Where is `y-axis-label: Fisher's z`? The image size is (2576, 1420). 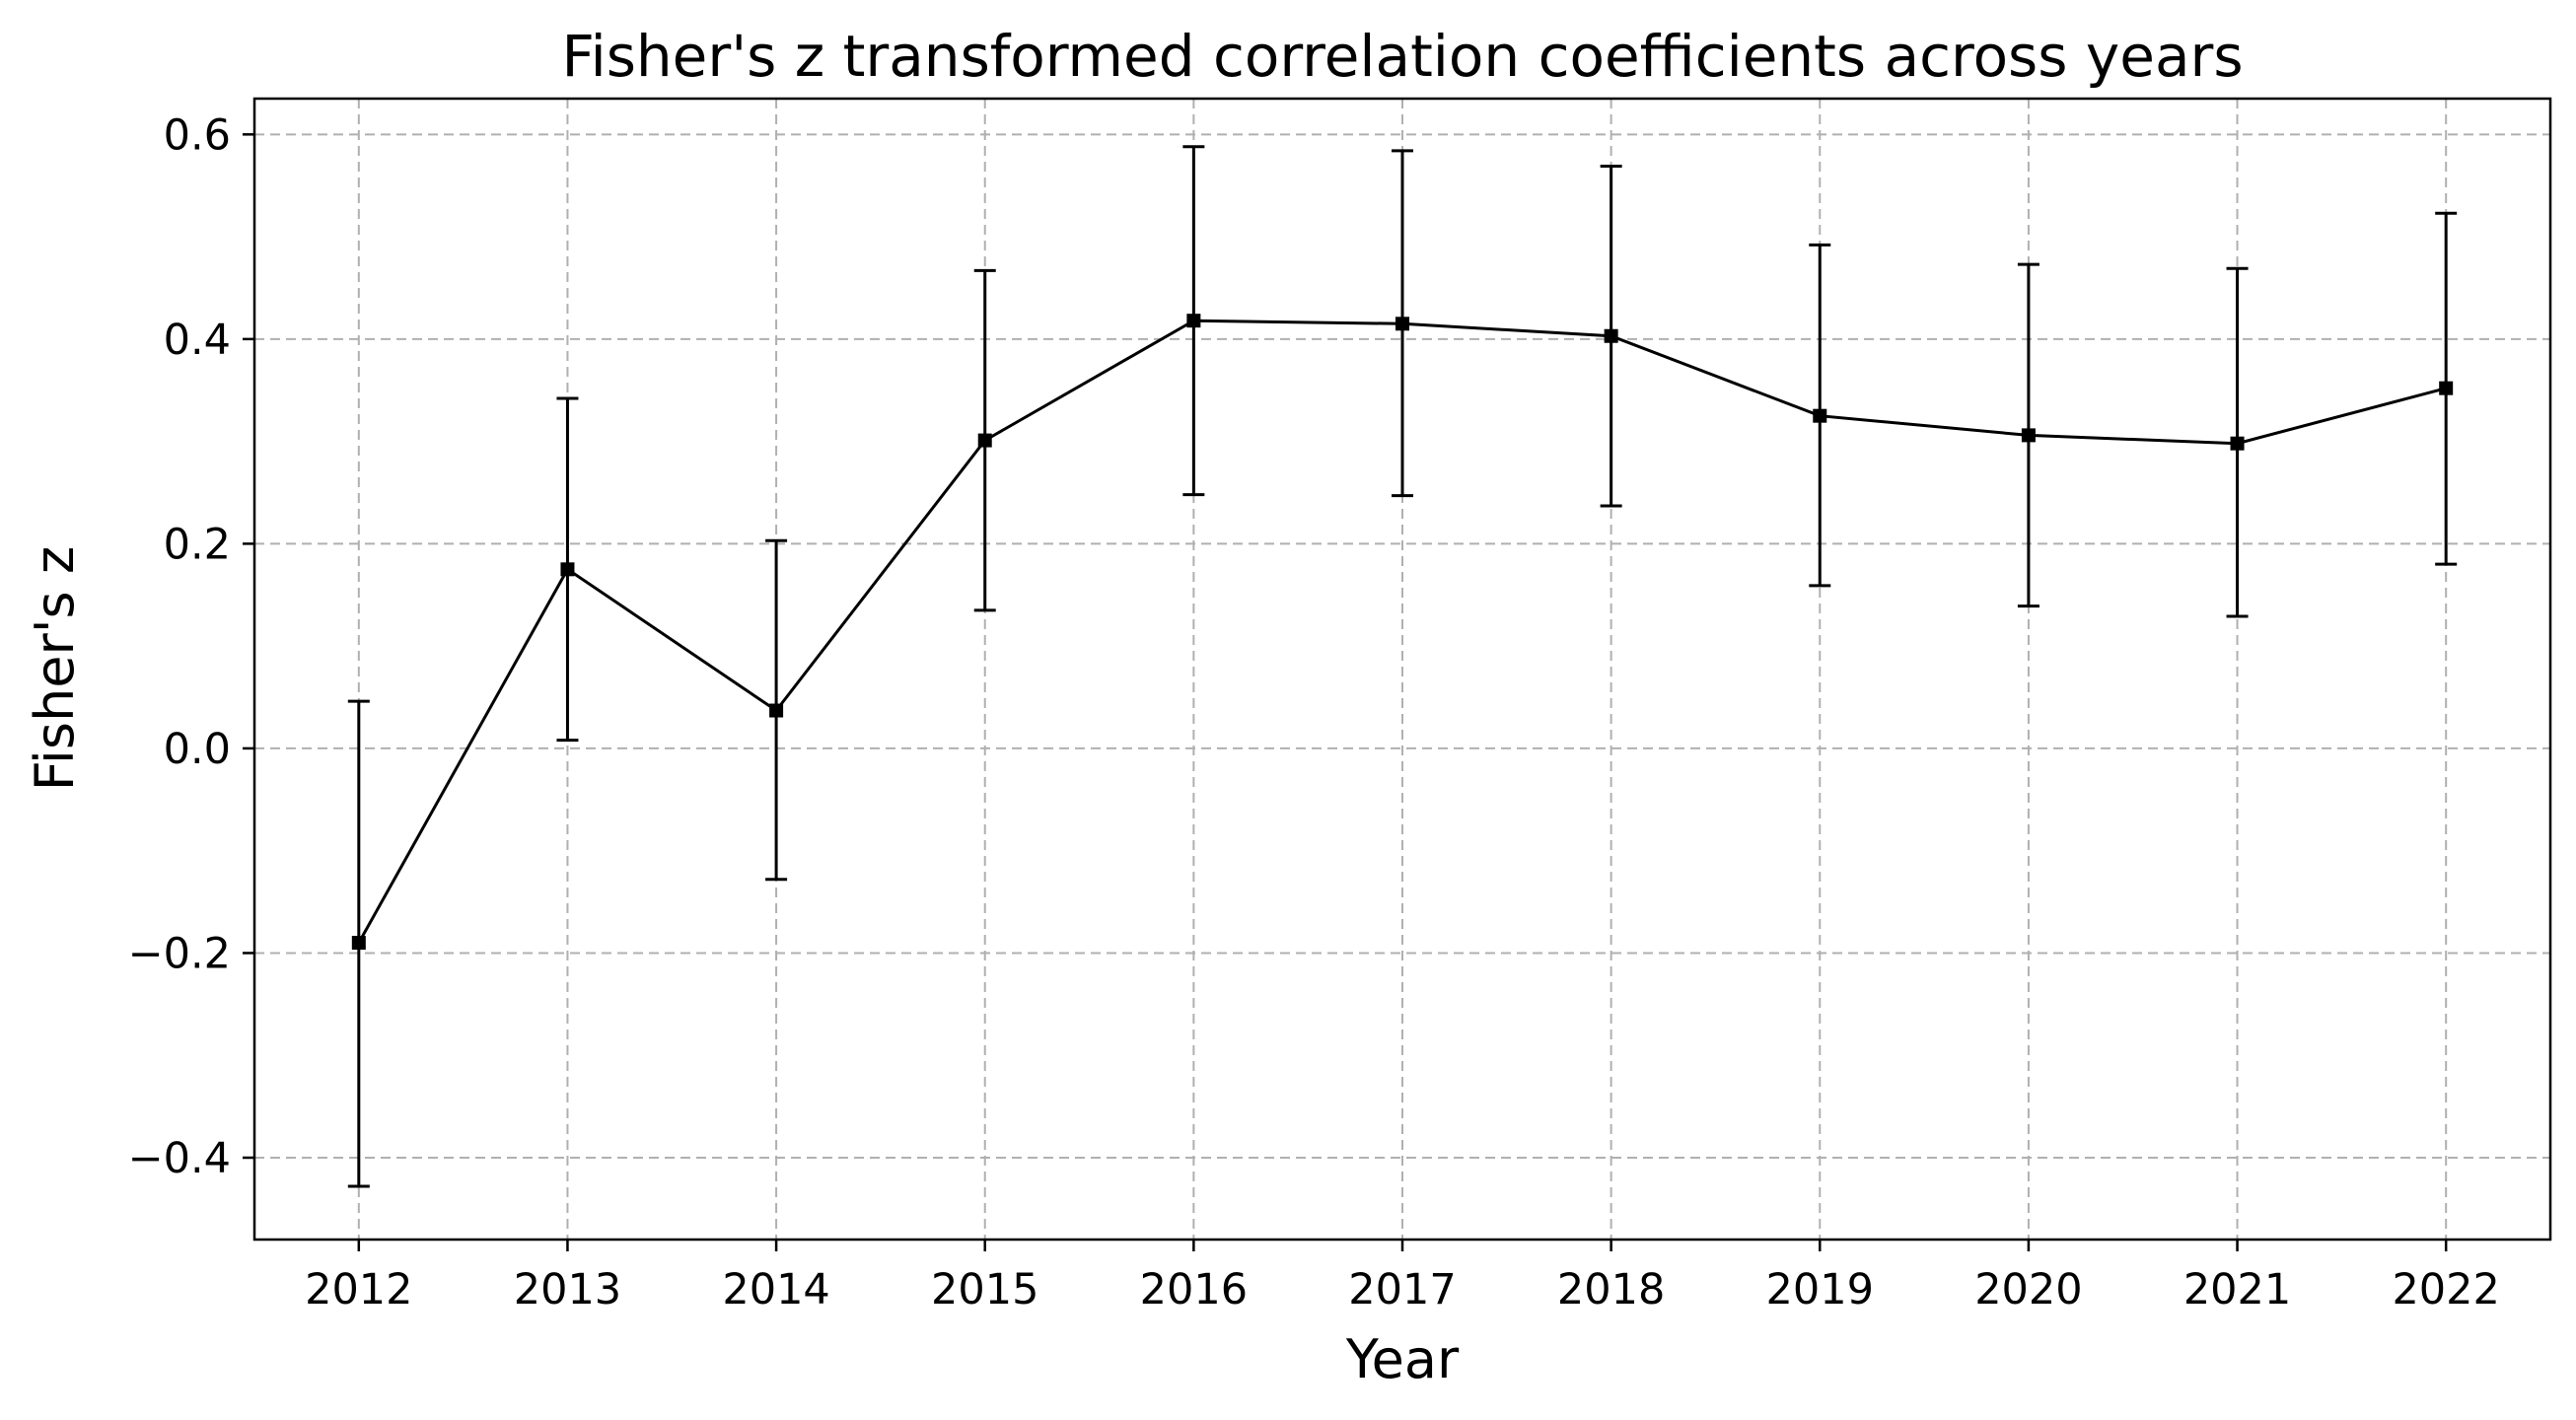
y-axis-label: Fisher's z is located at coordinates (55, 668).